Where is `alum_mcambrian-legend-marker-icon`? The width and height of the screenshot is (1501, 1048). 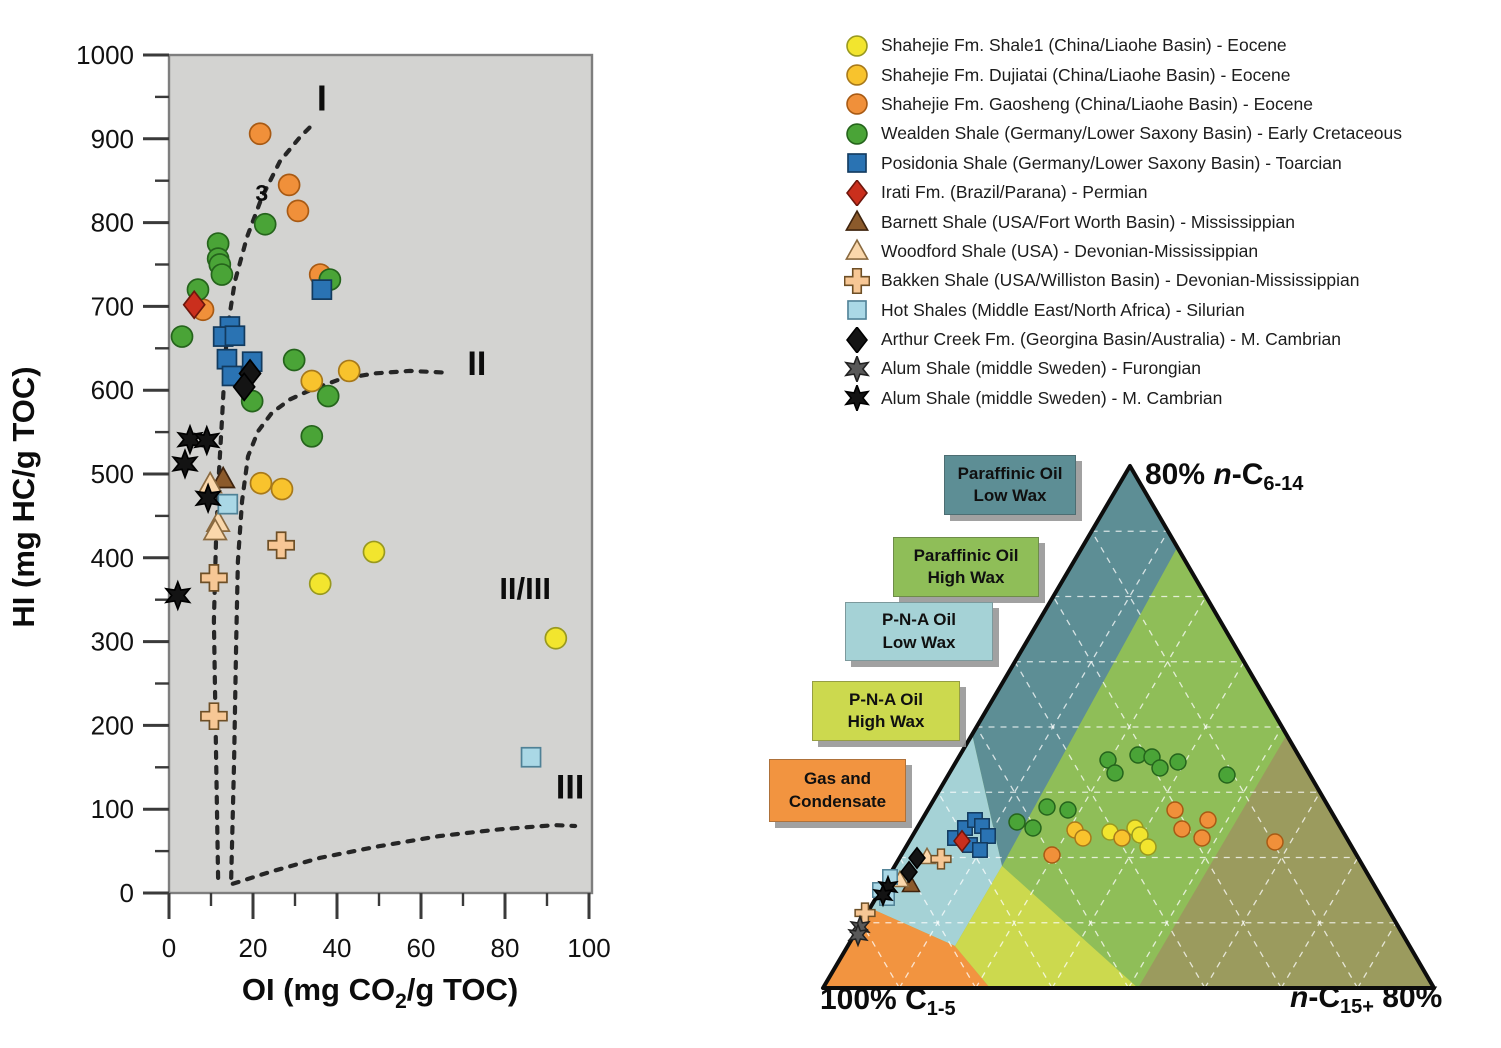
alum_mcambrian-legend-marker-icon is located at coordinates (857, 398).